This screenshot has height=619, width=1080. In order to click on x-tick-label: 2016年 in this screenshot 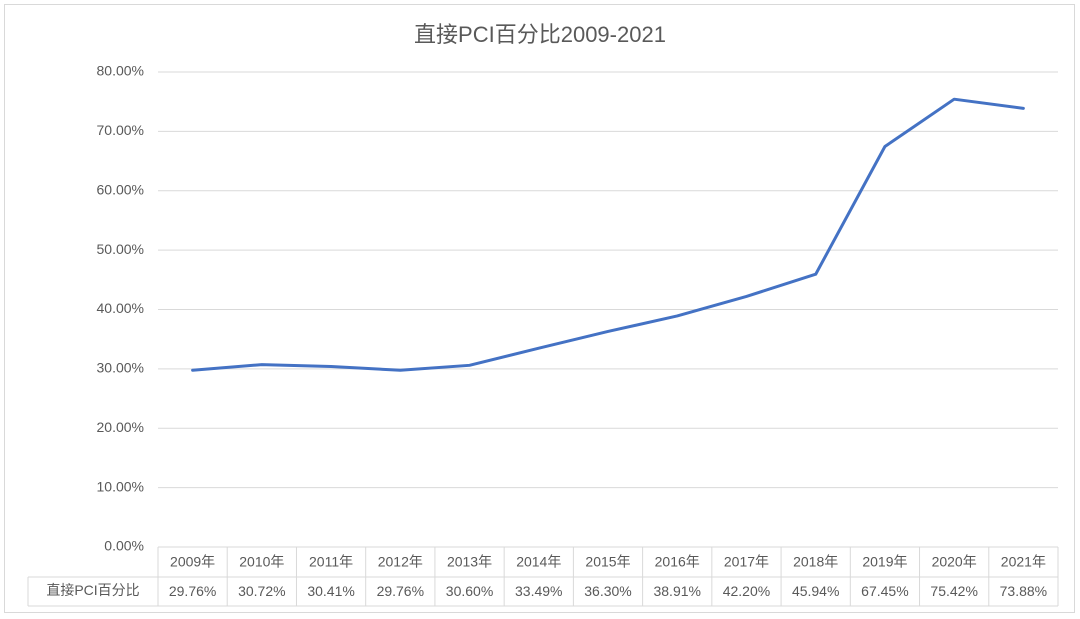, I will do `click(677, 562)`.